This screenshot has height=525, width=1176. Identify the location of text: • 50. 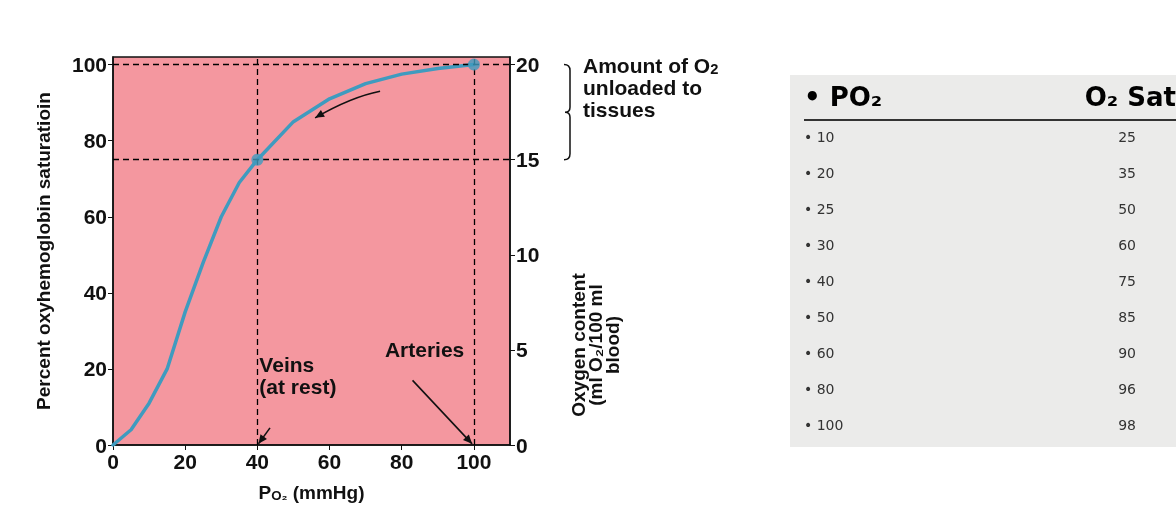
(819, 317).